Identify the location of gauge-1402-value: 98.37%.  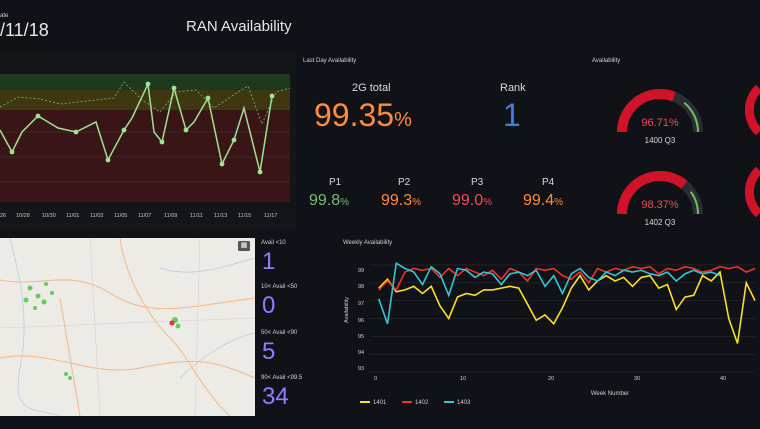
(660, 205).